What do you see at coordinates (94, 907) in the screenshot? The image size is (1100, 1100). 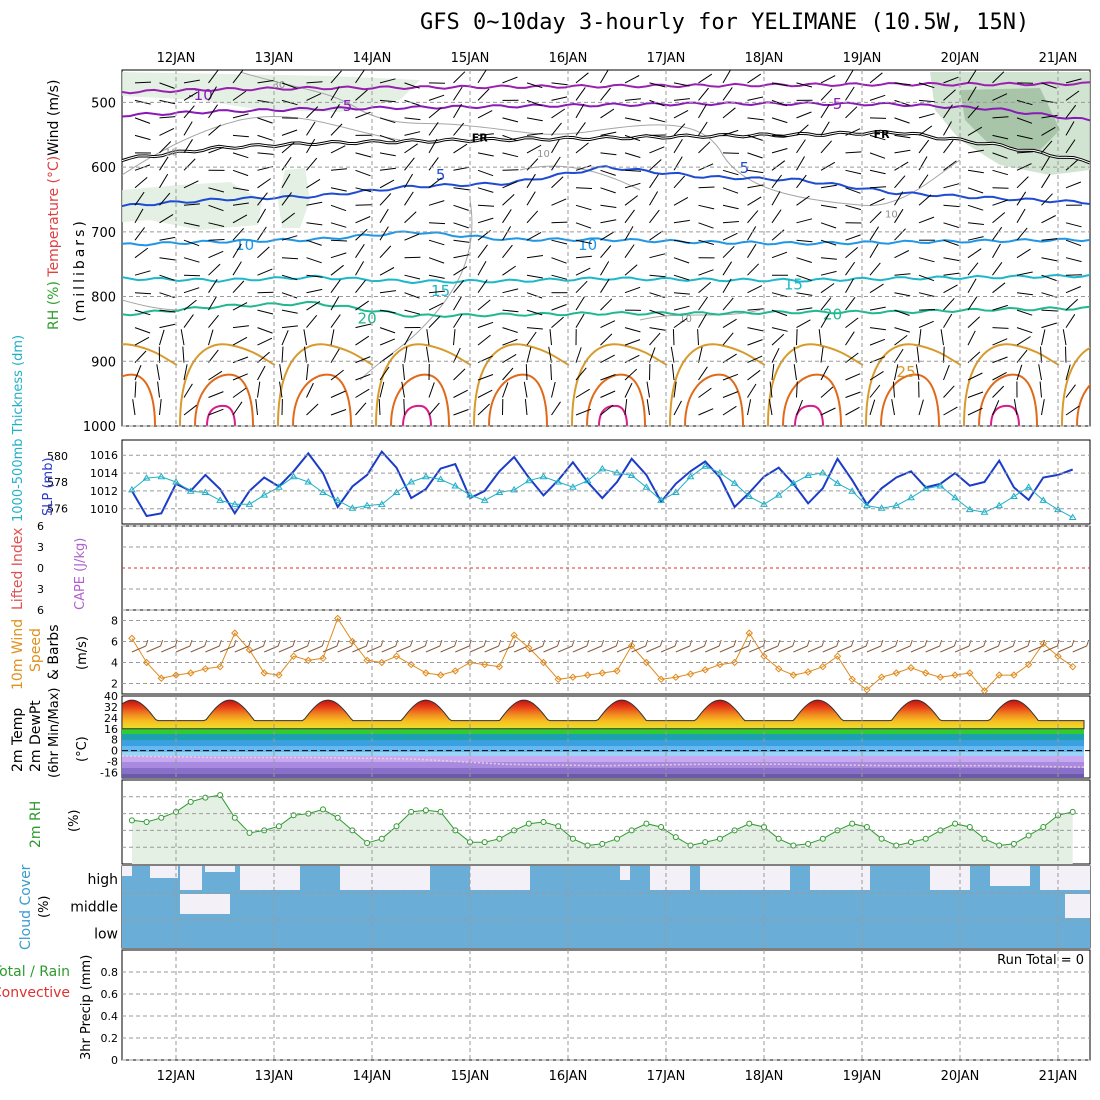 I see `cloud-level-middle: middle` at bounding box center [94, 907].